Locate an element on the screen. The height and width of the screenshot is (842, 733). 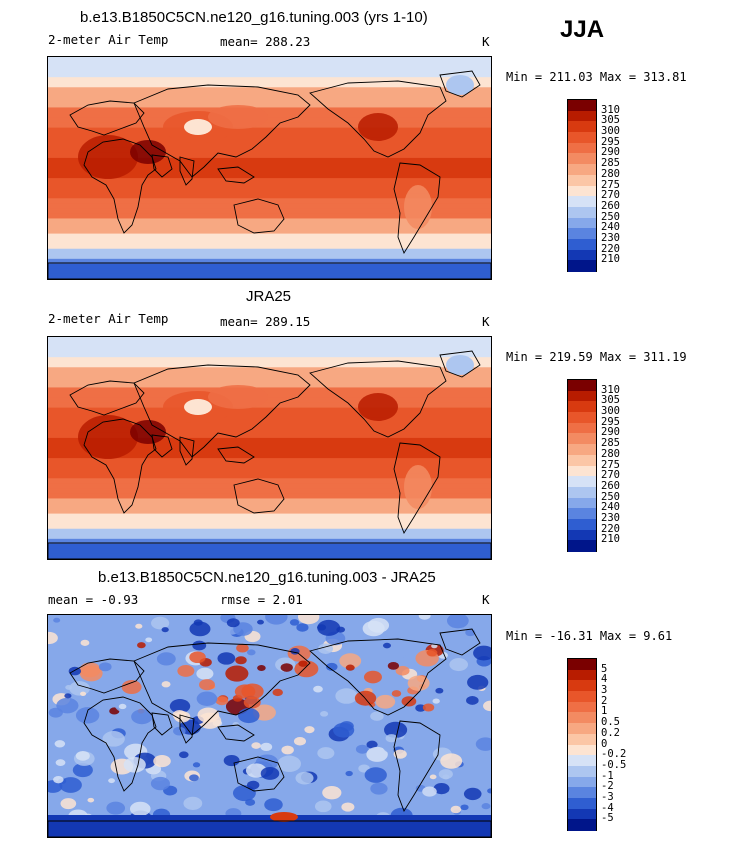
colorbar-tick-label: 1 is located at coordinates (604, 711).